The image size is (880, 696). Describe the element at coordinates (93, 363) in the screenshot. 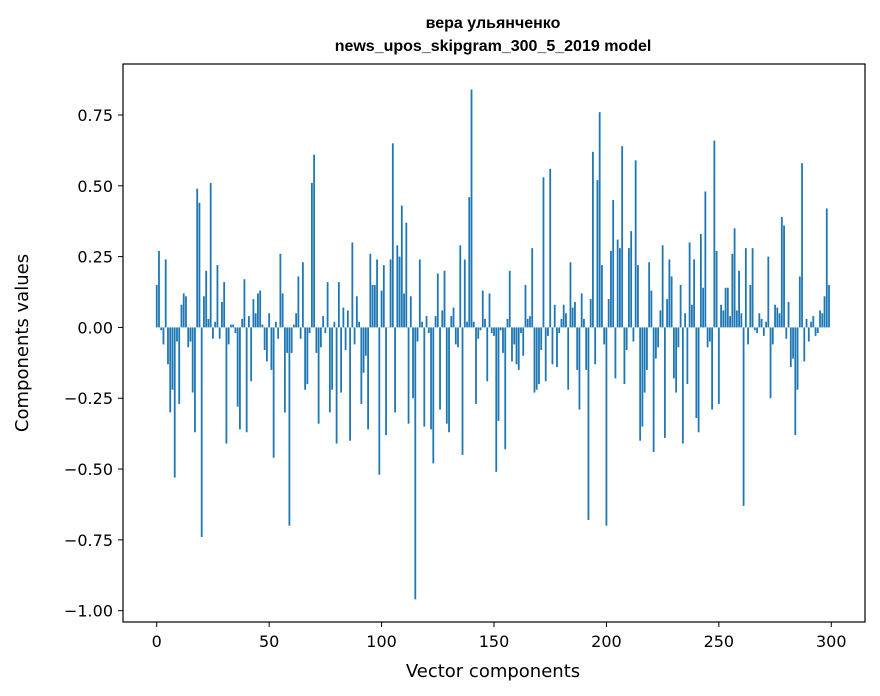

I see `y-axis-ticks: −1.00 −0.75 −0.50 −0.25 0.00 0.25 0.50 0.75` at that location.